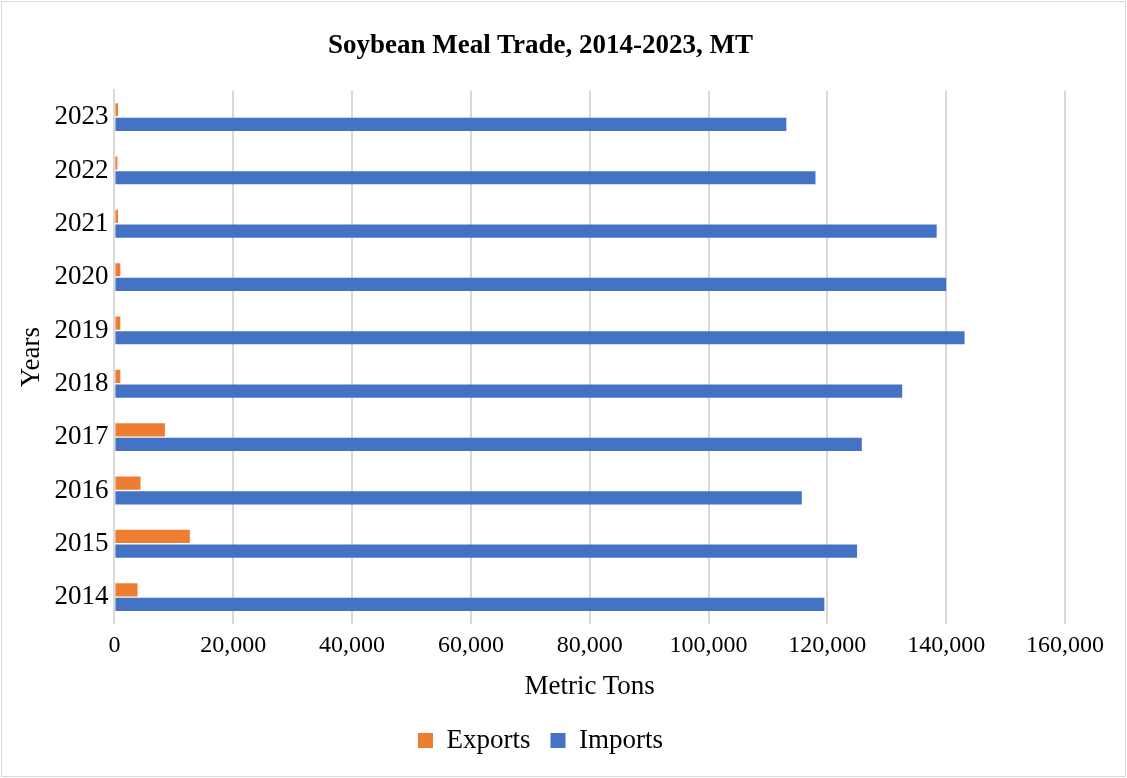 This screenshot has height=778, width=1127. What do you see at coordinates (488, 738) in the screenshot?
I see `legend-label: Exports` at bounding box center [488, 738].